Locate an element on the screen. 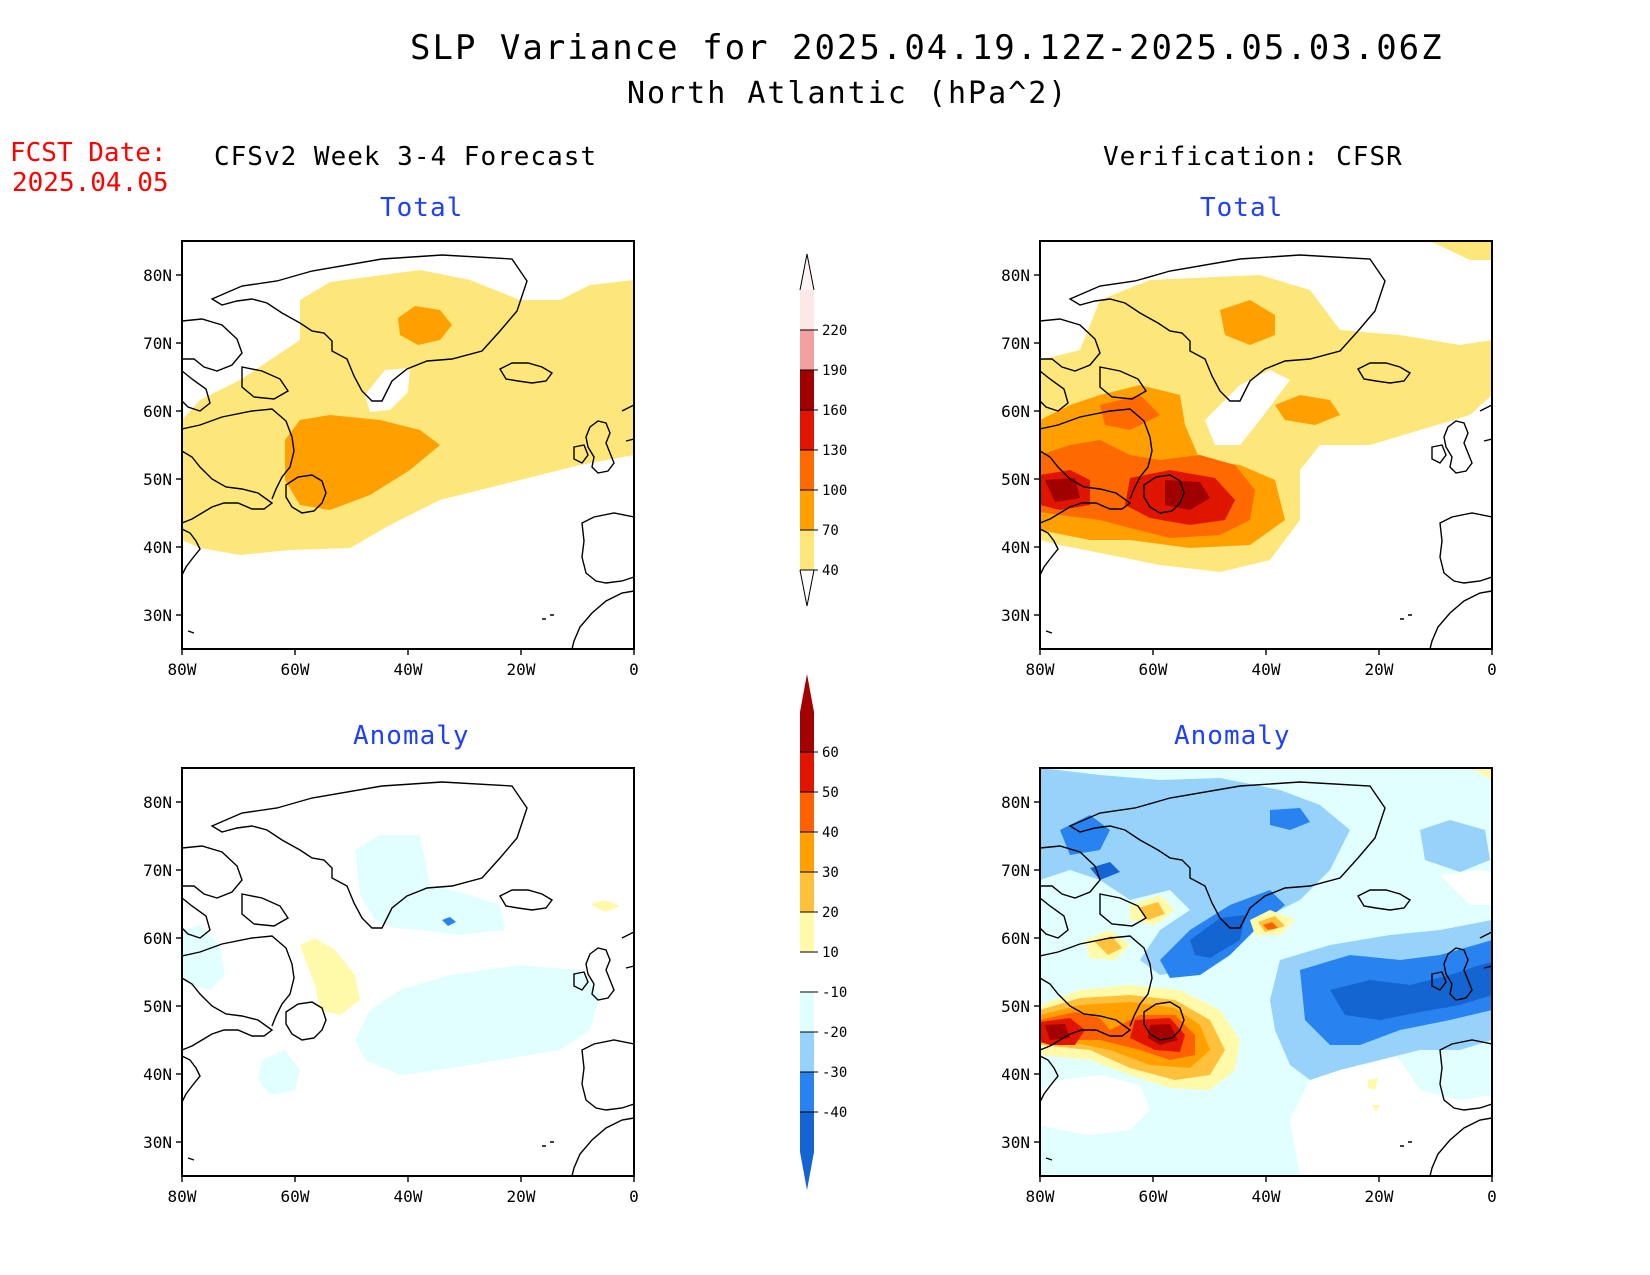 The width and height of the screenshot is (1650, 1275). contour-70-100-greenland is located at coordinates (425, 325).